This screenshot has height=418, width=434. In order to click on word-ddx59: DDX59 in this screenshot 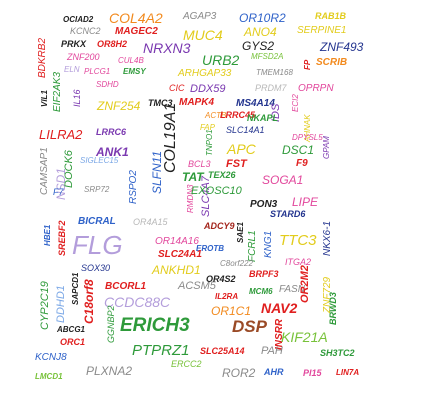, I will do `click(208, 89)`.